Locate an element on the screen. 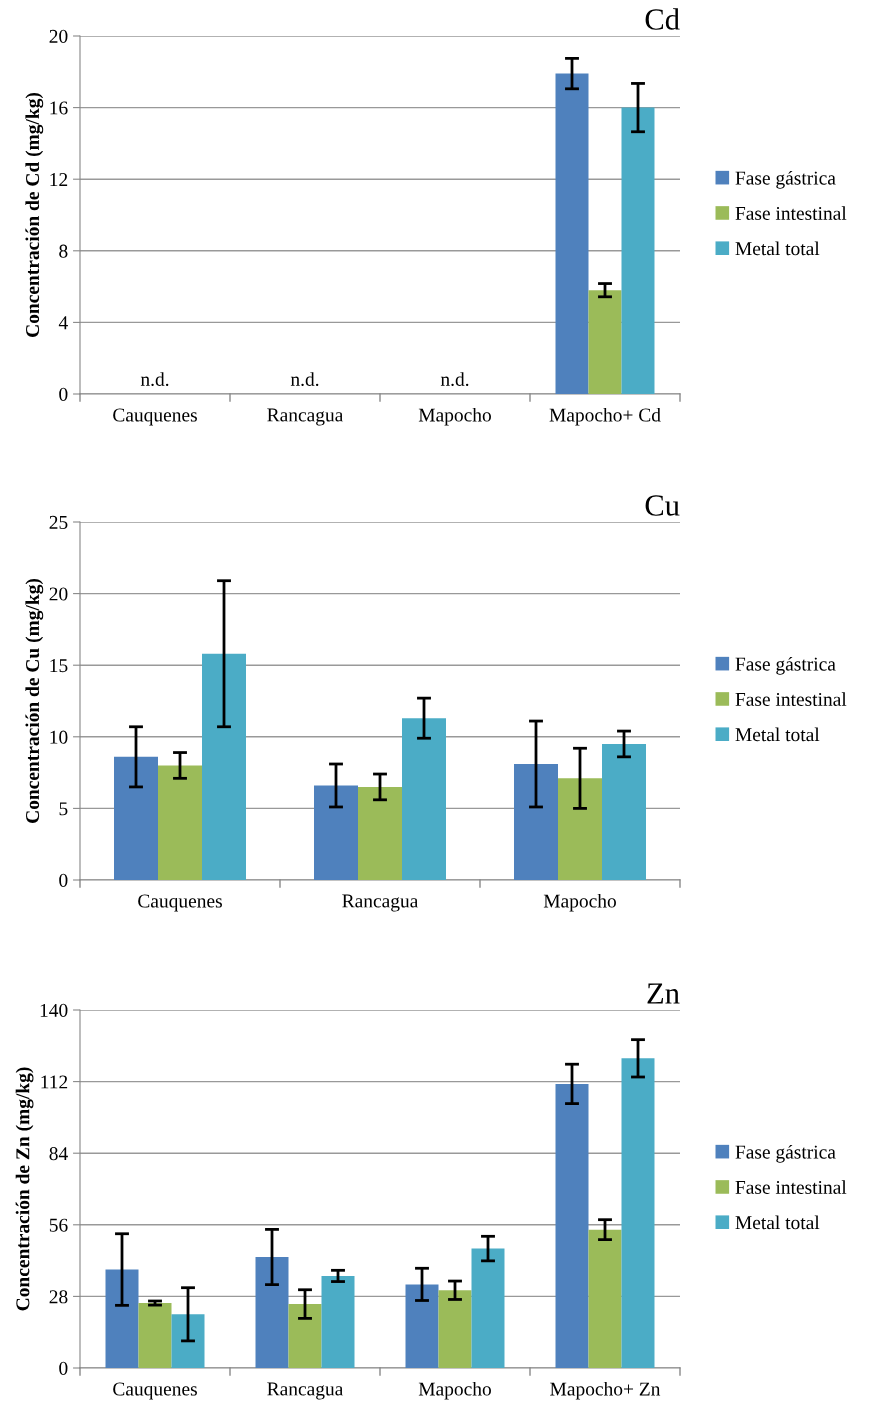 The image size is (880, 1410). y-tick-label: 12 is located at coordinates (59, 179).